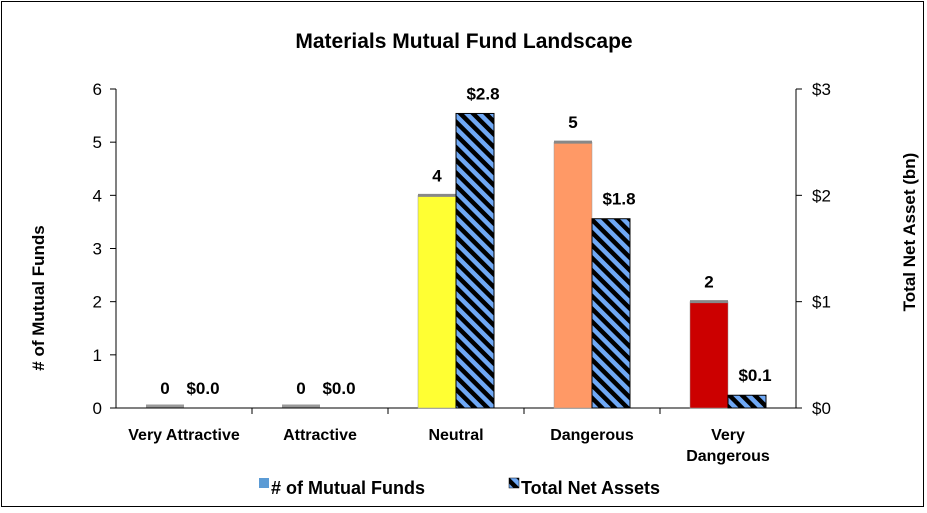  Describe the element at coordinates (572, 122) in the screenshot. I see `funds-data-label: 5` at that location.